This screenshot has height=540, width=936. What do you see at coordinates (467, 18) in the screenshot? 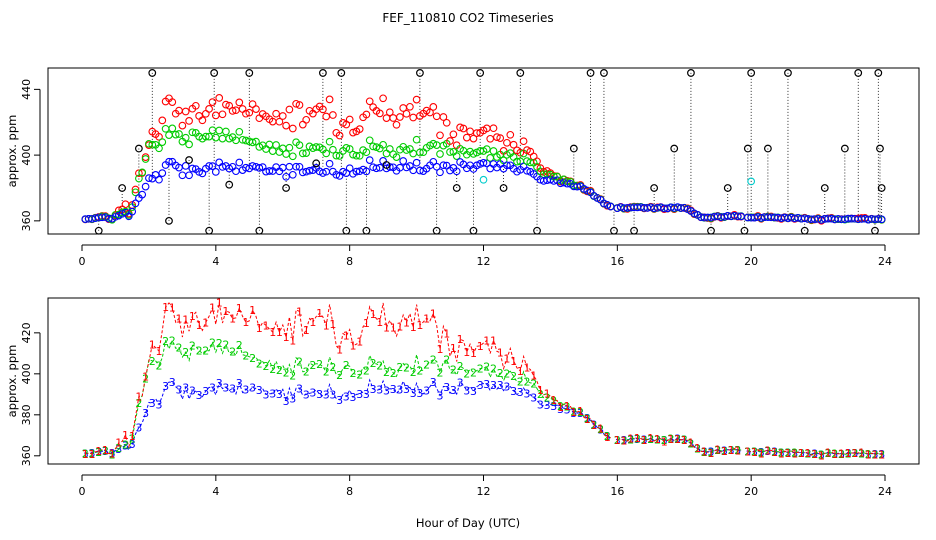
I see `figure-title: FEF_110810 CO2 Timeseries` at bounding box center [467, 18].